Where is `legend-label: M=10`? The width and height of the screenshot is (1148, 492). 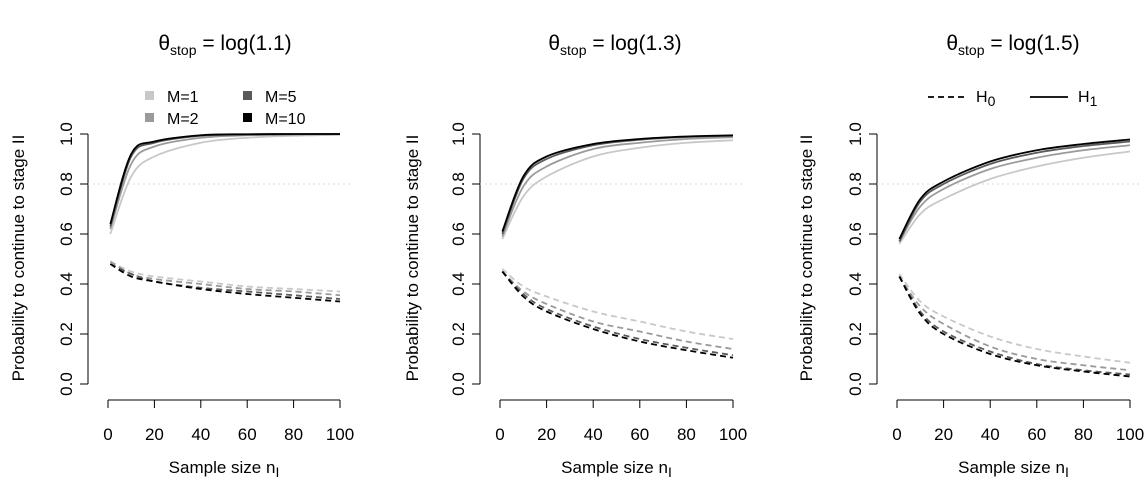
legend-label: M=10 is located at coordinates (285, 119).